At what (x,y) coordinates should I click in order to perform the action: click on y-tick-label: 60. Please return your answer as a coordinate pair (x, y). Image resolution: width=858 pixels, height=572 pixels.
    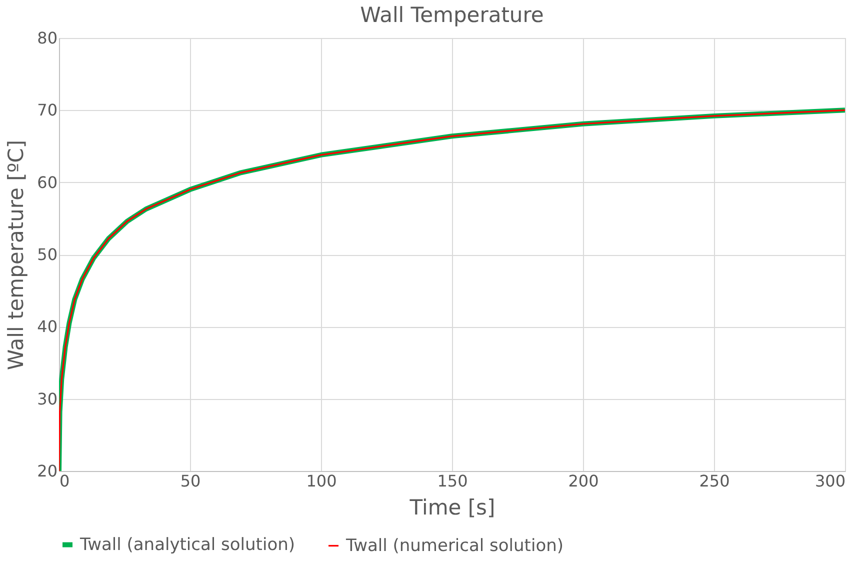
    Looking at the image, I should click on (47, 182).